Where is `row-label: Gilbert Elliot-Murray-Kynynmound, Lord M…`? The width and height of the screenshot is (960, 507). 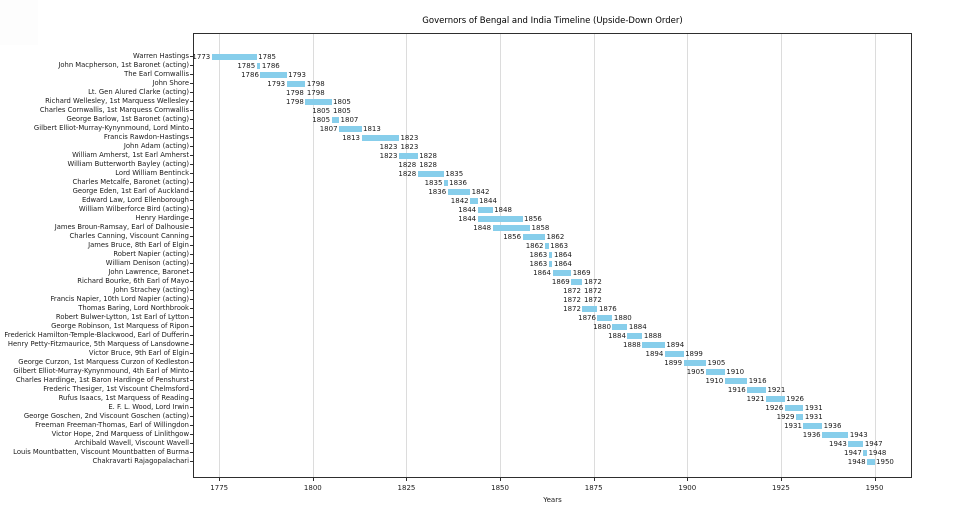 row-label: Gilbert Elliot-Murray-Kynynmound, Lord M… is located at coordinates (111, 128).